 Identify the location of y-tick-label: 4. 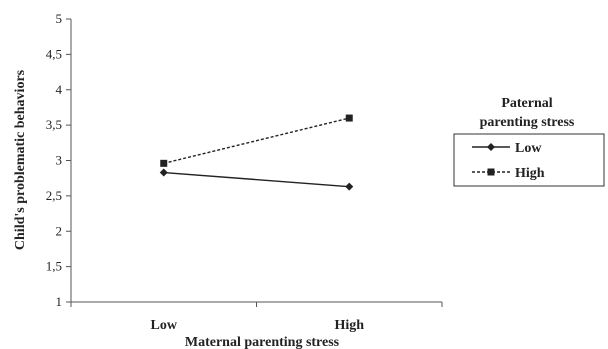
(59, 89).